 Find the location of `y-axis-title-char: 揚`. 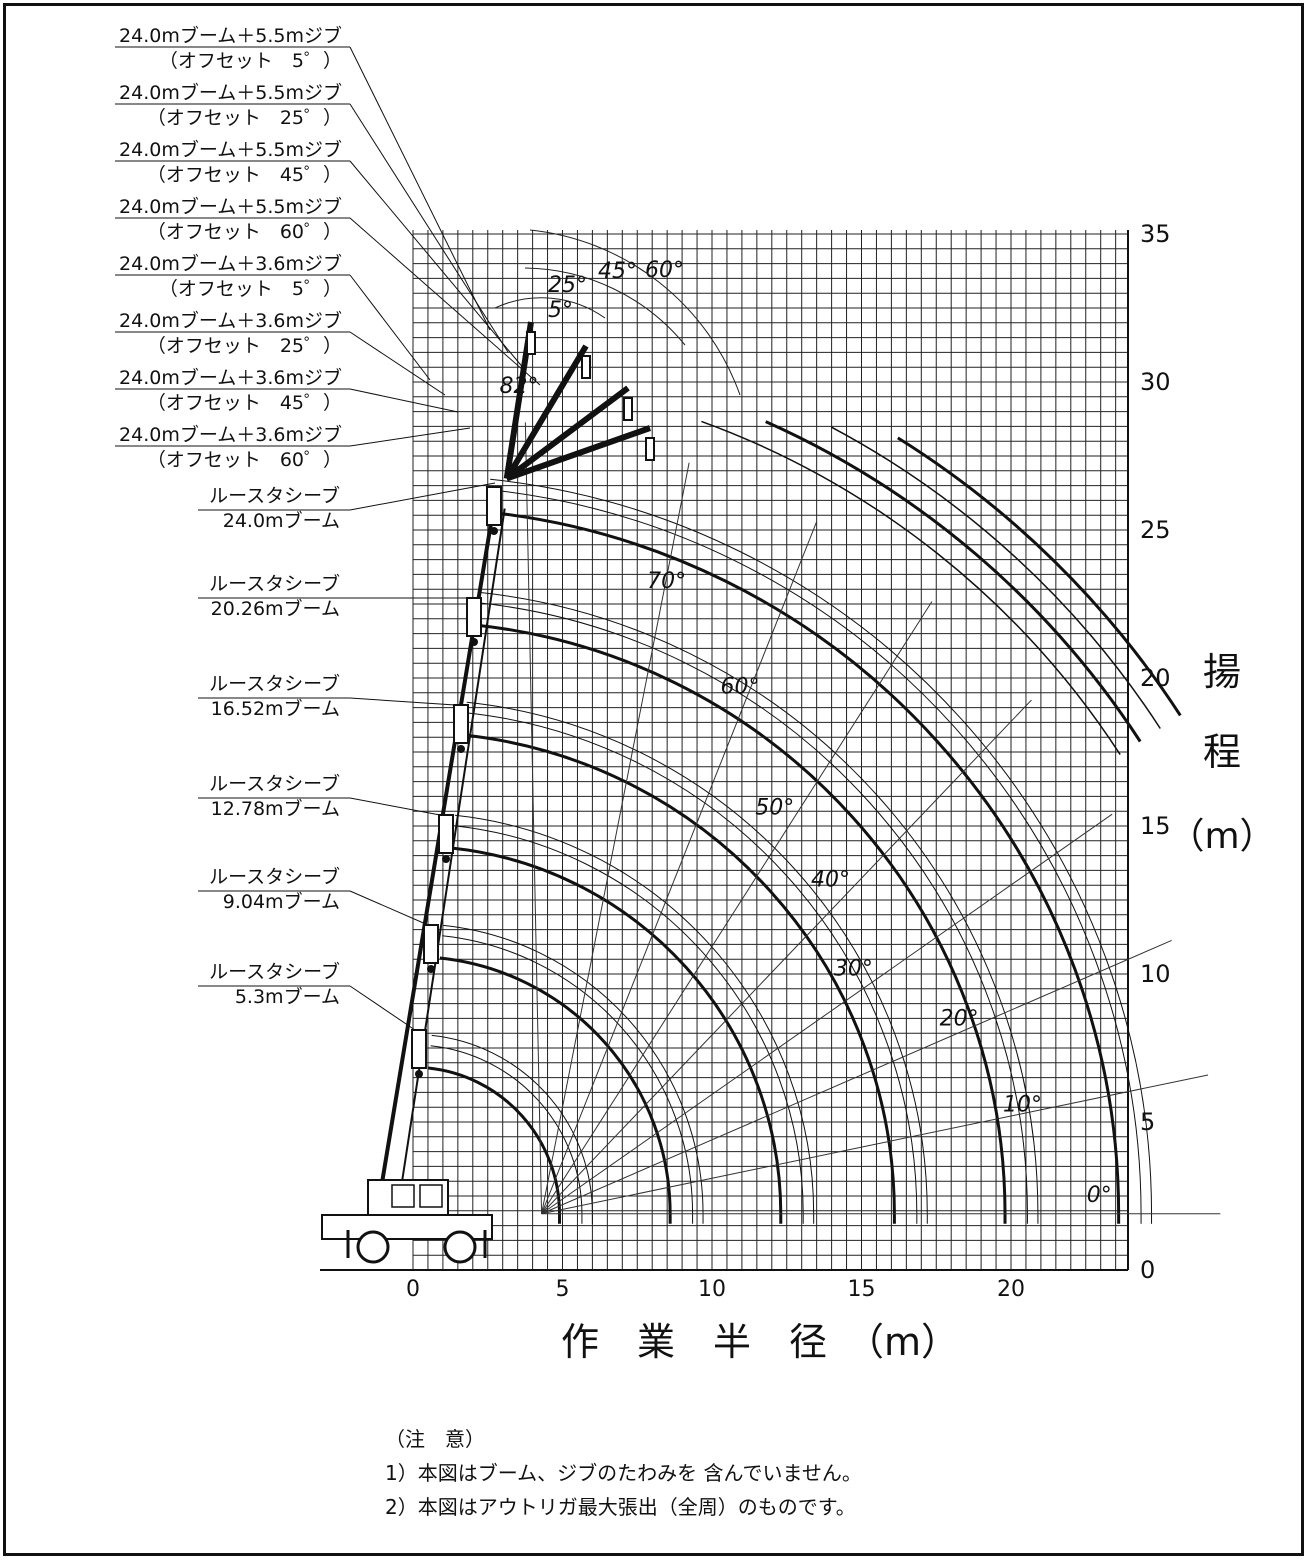

y-axis-title-char: 揚 is located at coordinates (1222, 672).